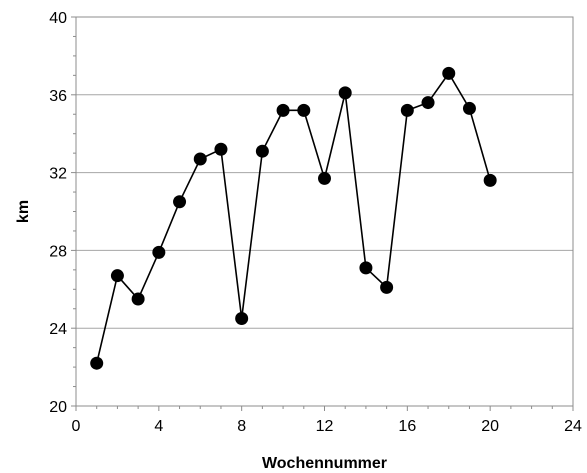 The image size is (587, 473). What do you see at coordinates (573, 426) in the screenshot?
I see `x-tick-label: 24` at bounding box center [573, 426].